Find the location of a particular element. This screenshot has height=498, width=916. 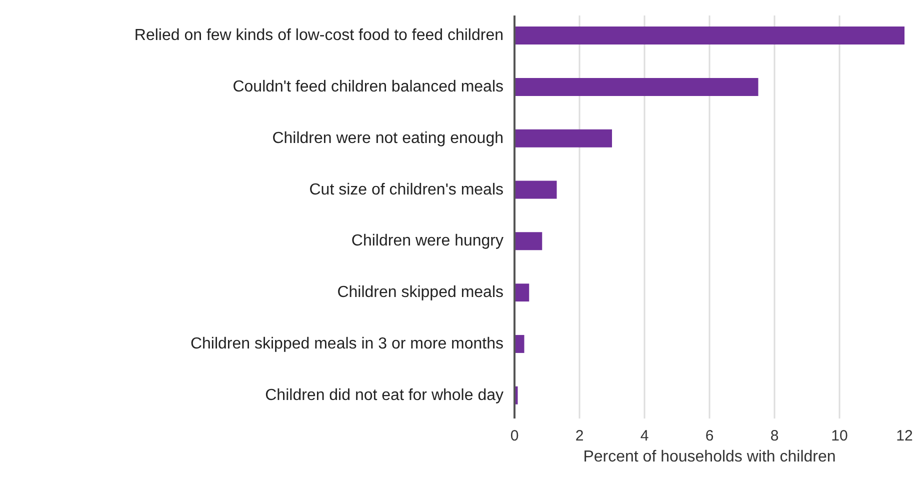

y-tick-label: Children skipped meals is located at coordinates (420, 293).